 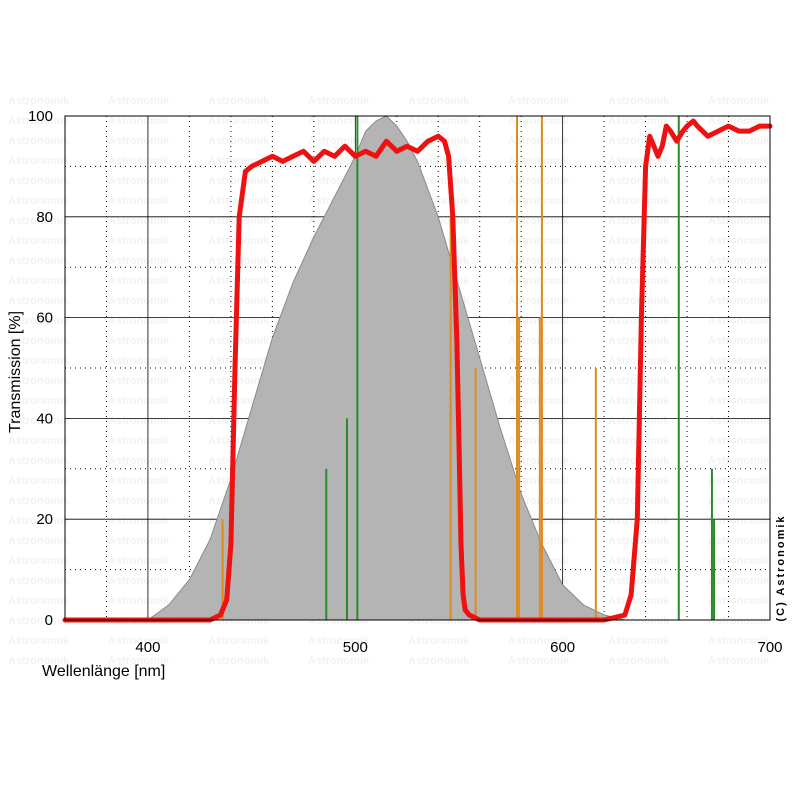 What do you see at coordinates (562, 647) in the screenshot?
I see `x-tick-label: 600` at bounding box center [562, 647].